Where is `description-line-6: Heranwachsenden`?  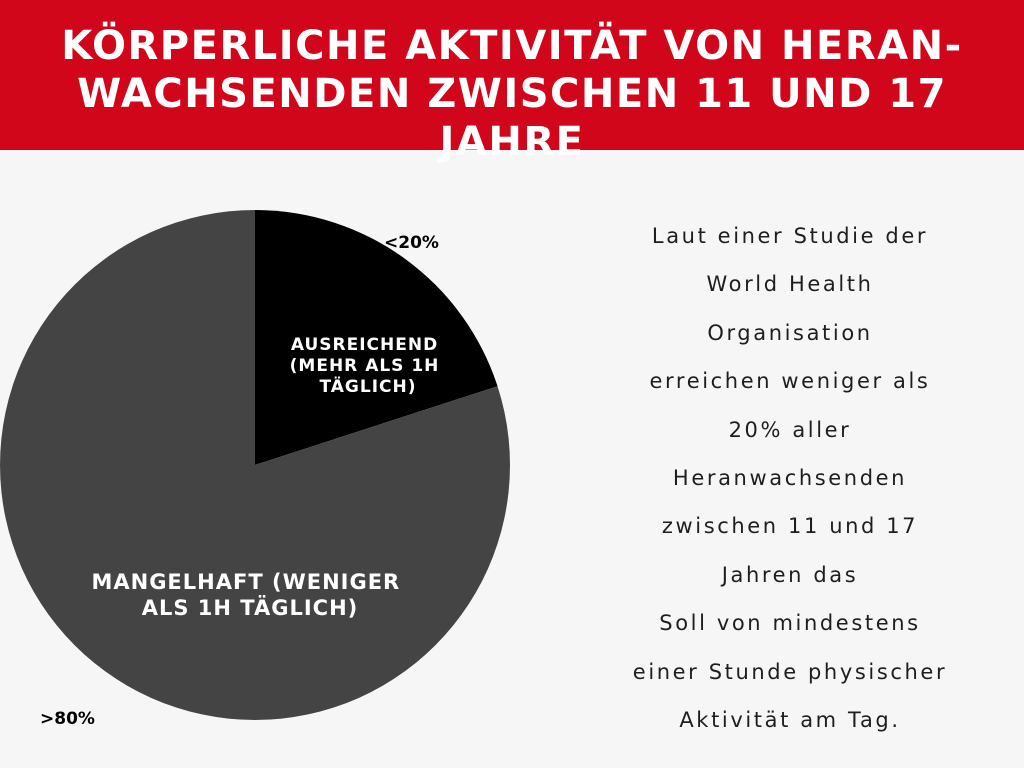
description-line-6: Heranwachsenden is located at coordinates (790, 478).